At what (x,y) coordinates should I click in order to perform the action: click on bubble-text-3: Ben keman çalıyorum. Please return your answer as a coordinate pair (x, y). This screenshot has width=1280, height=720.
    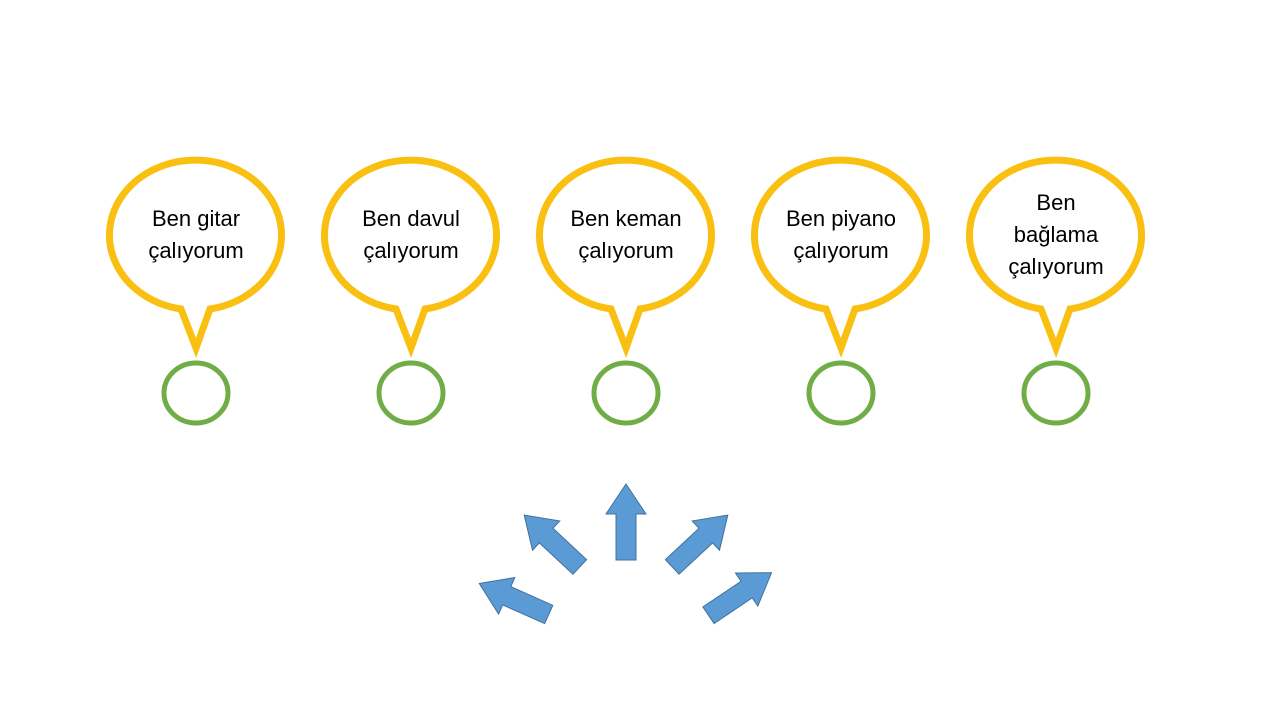
    Looking at the image, I should click on (626, 235).